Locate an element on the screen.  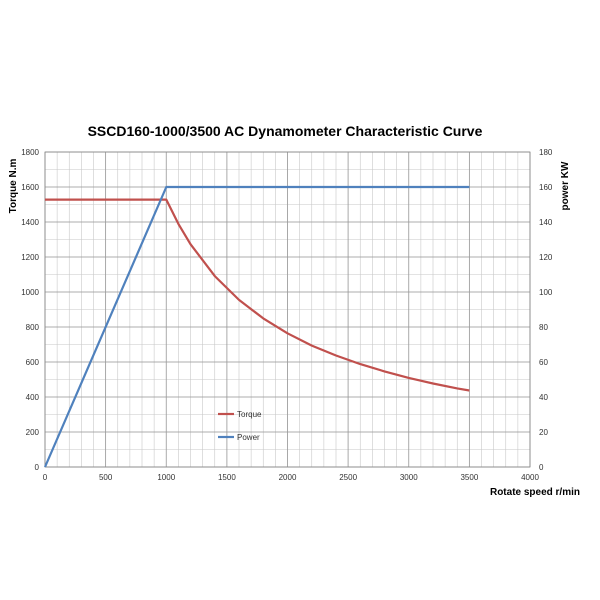
y-right-tick-label: 140 is located at coordinates (546, 222).